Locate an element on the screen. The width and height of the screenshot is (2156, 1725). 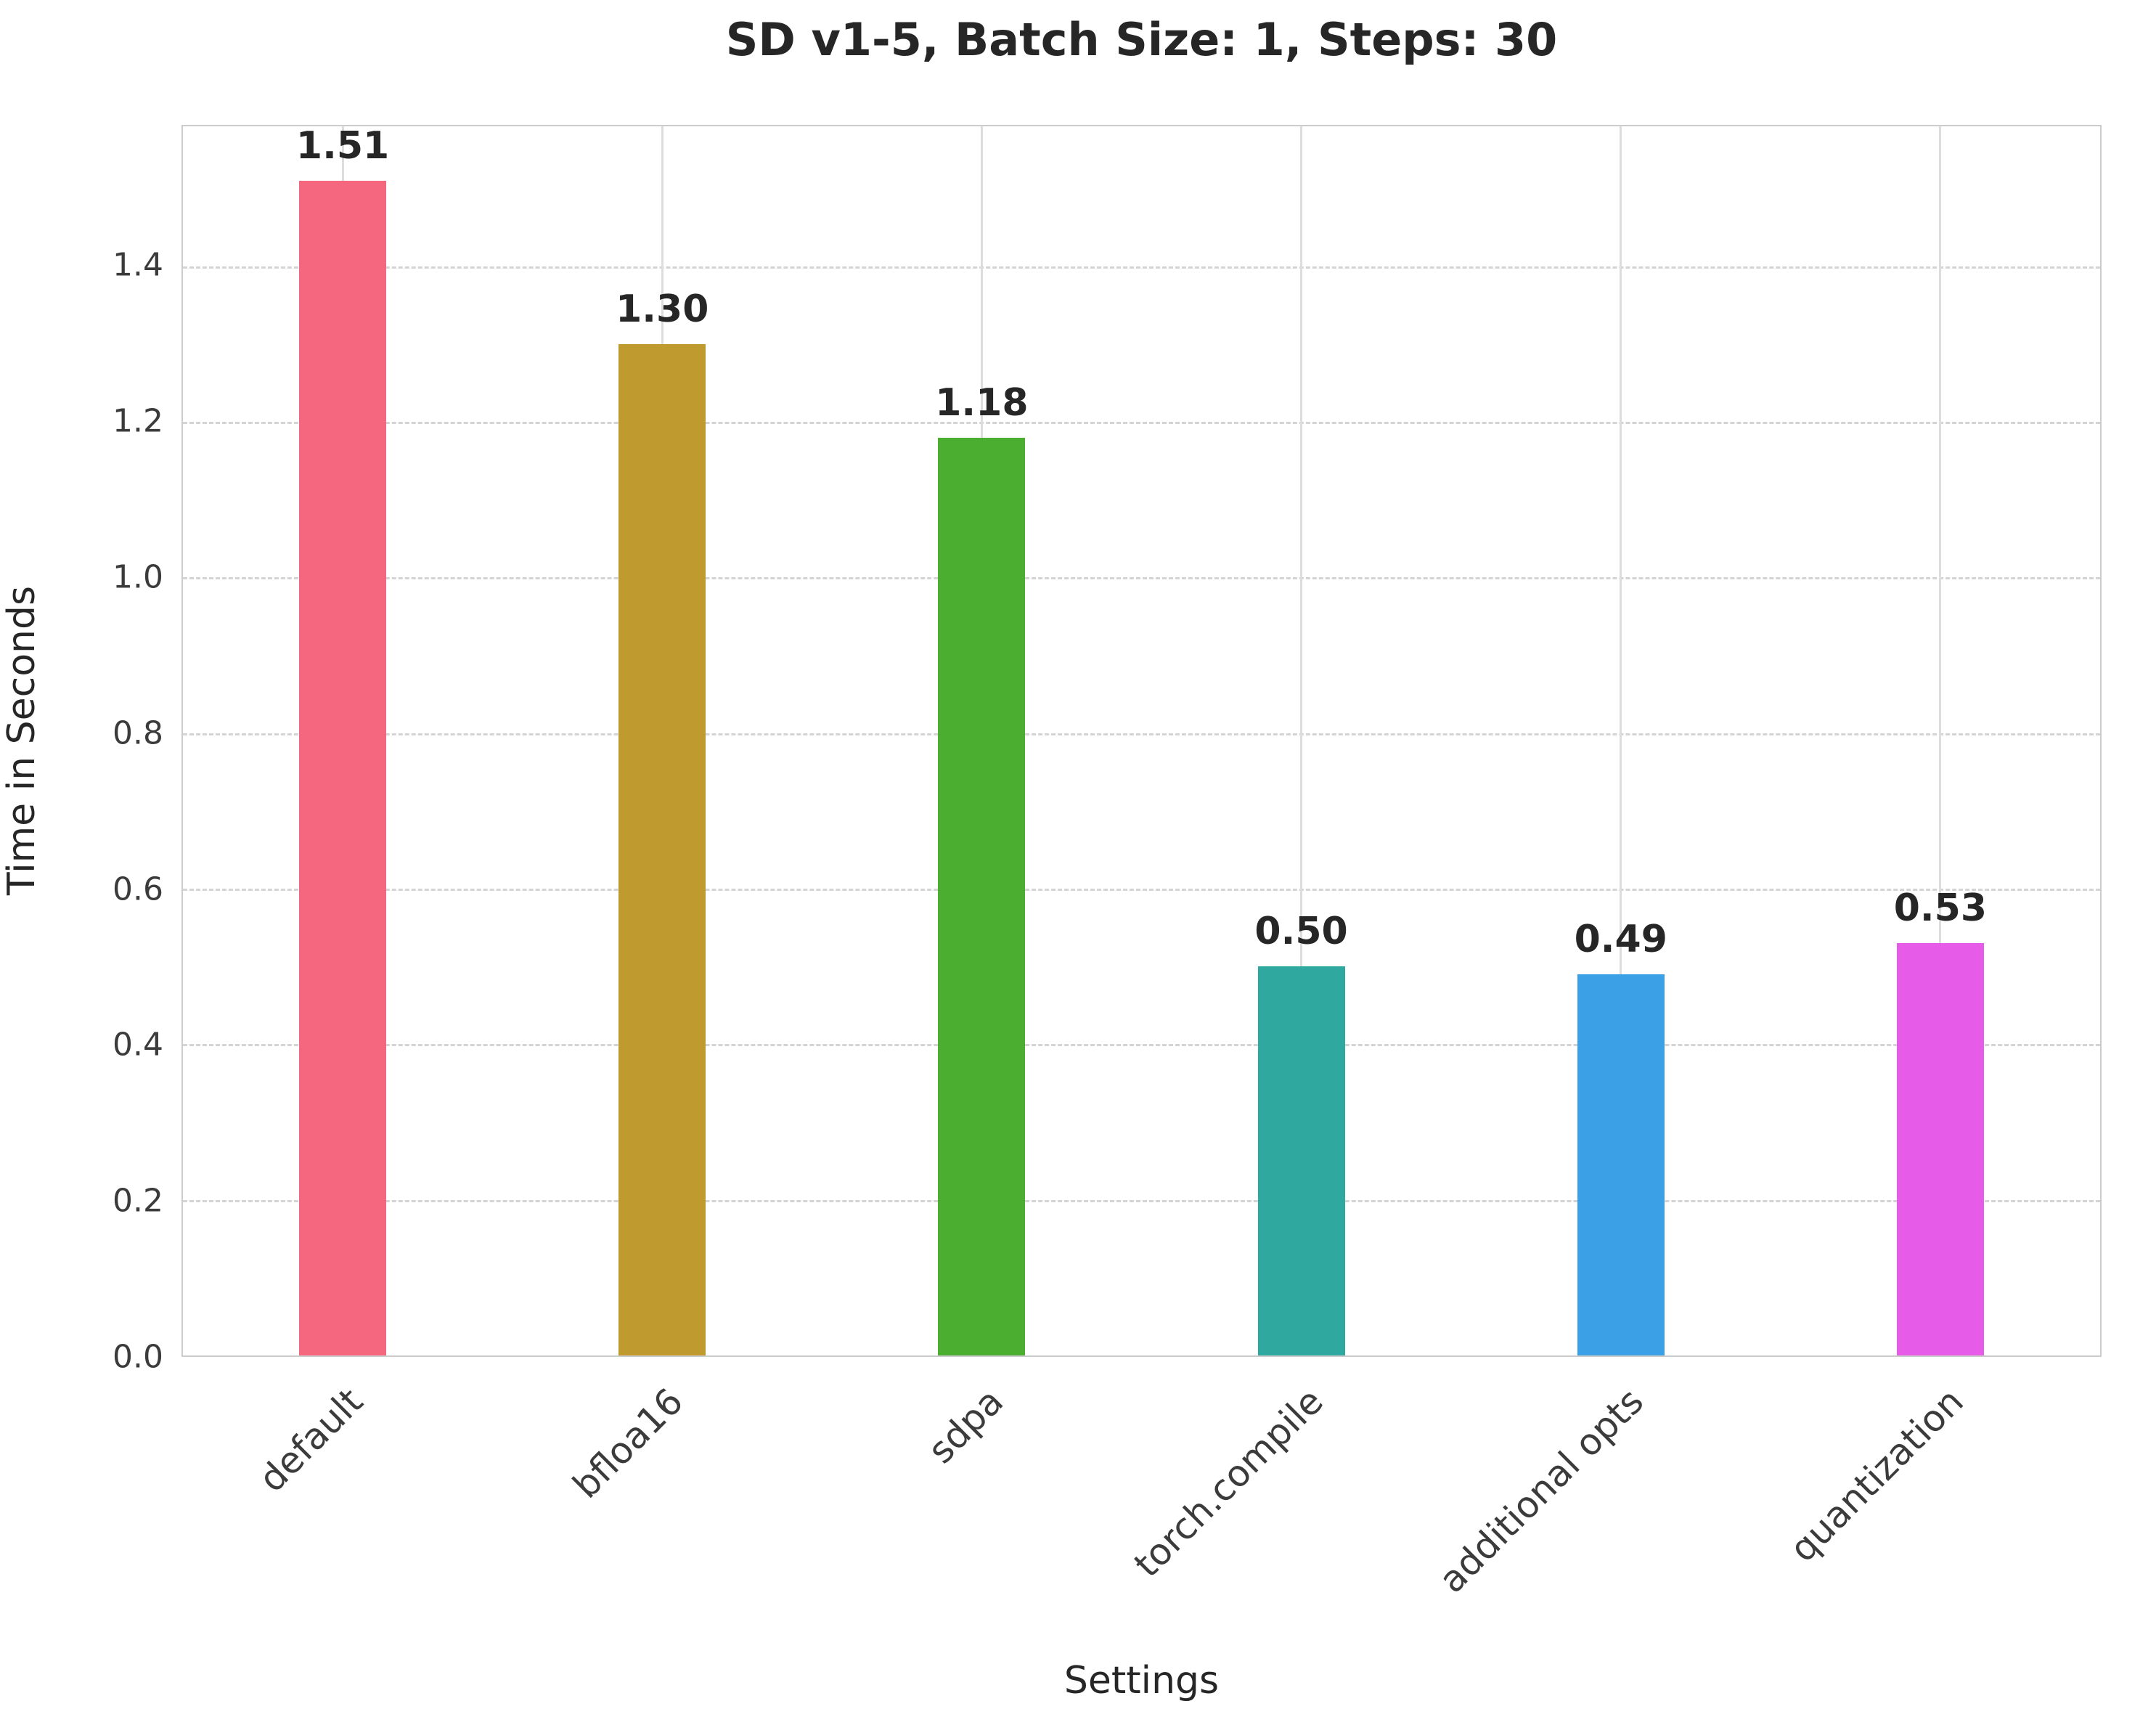
y-tick-label: 1.2 is located at coordinates (138, 421).